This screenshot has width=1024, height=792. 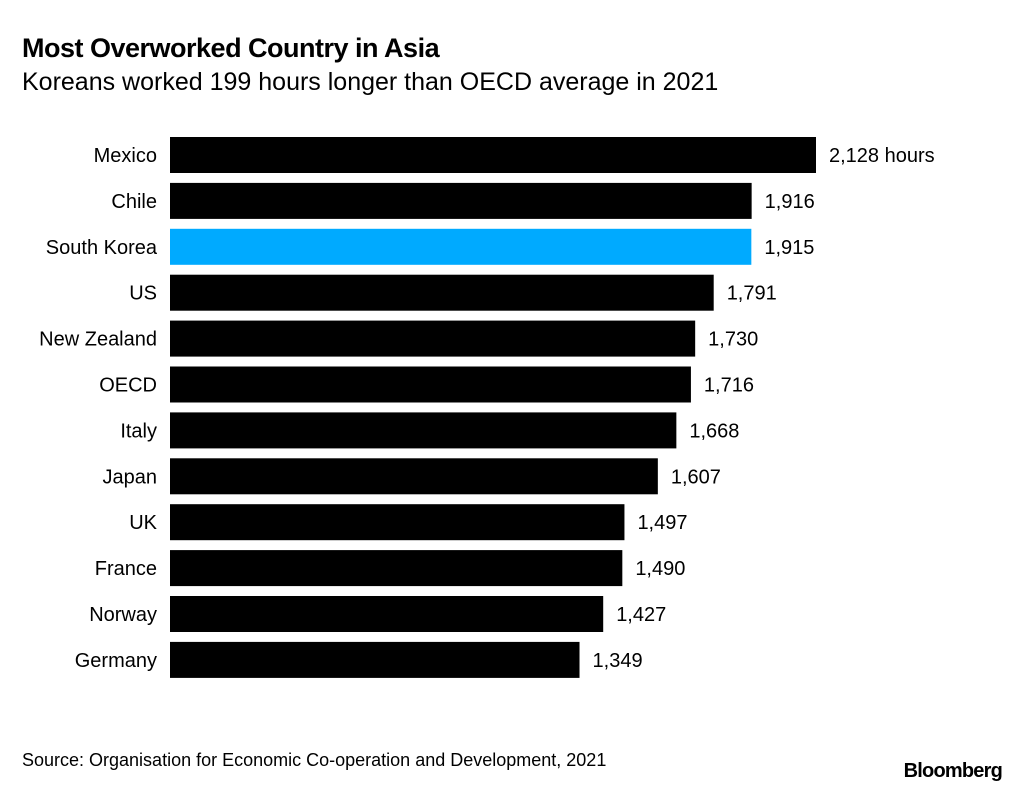 I want to click on category-label: US, so click(x=143, y=294).